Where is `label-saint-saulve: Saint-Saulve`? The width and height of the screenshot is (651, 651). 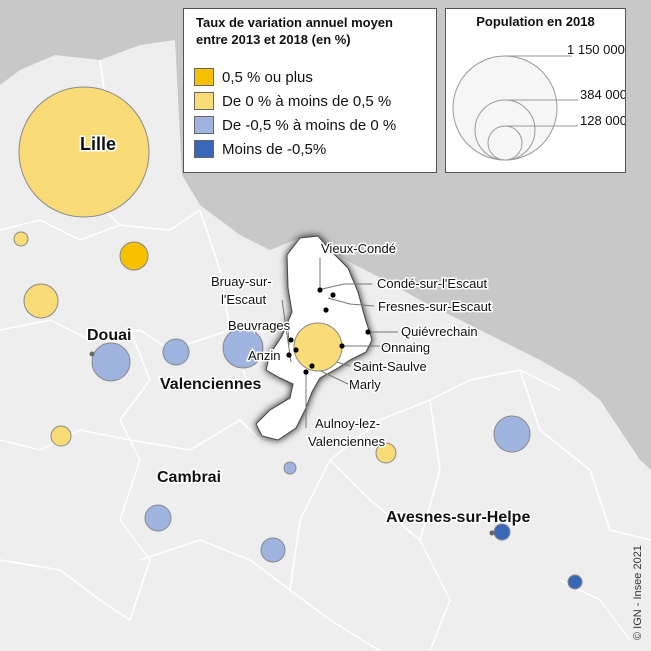 label-saint-saulve: Saint-Saulve is located at coordinates (390, 366).